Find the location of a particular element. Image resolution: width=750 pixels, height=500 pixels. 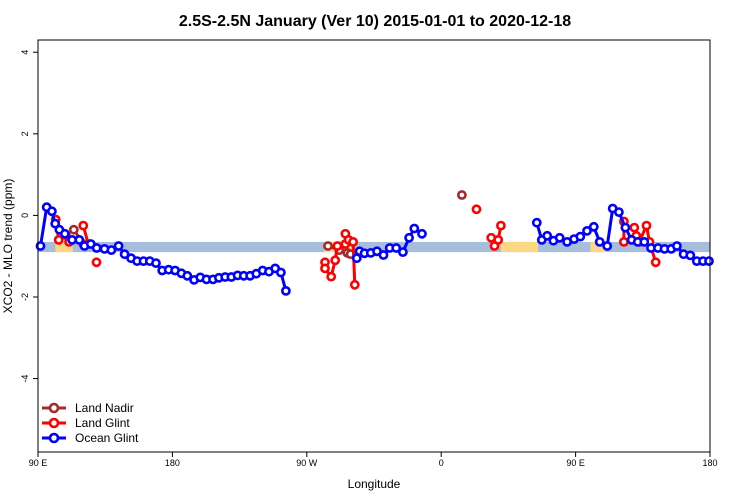

y-tick-label: -4 is located at coordinates (25, 379).